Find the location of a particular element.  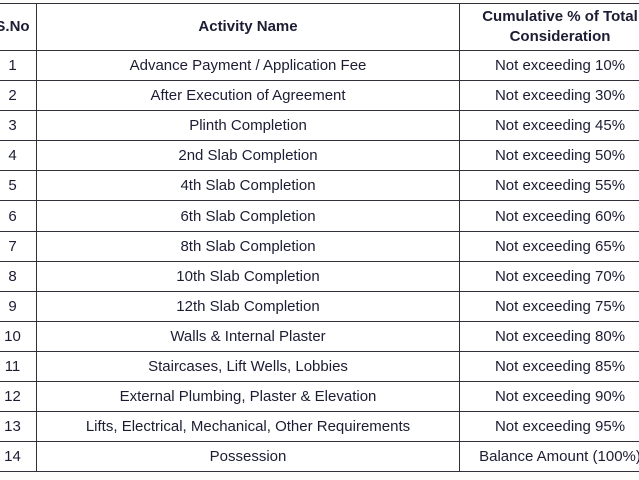

cumulative-cell: Not exceeding 65% is located at coordinates (549, 246).